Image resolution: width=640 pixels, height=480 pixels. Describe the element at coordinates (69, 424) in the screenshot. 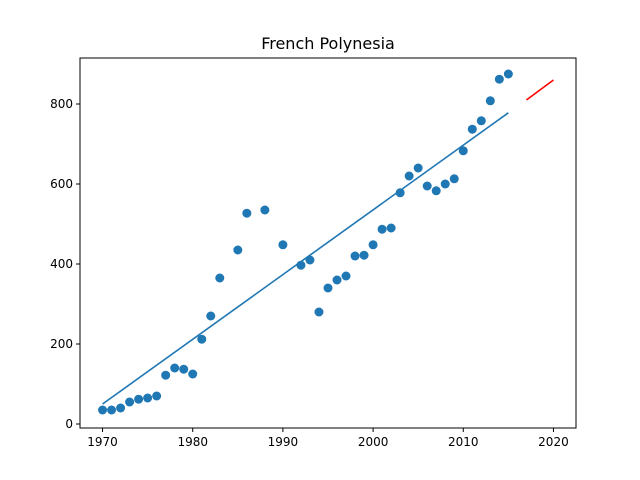

I see `y-tick-label: 0` at that location.